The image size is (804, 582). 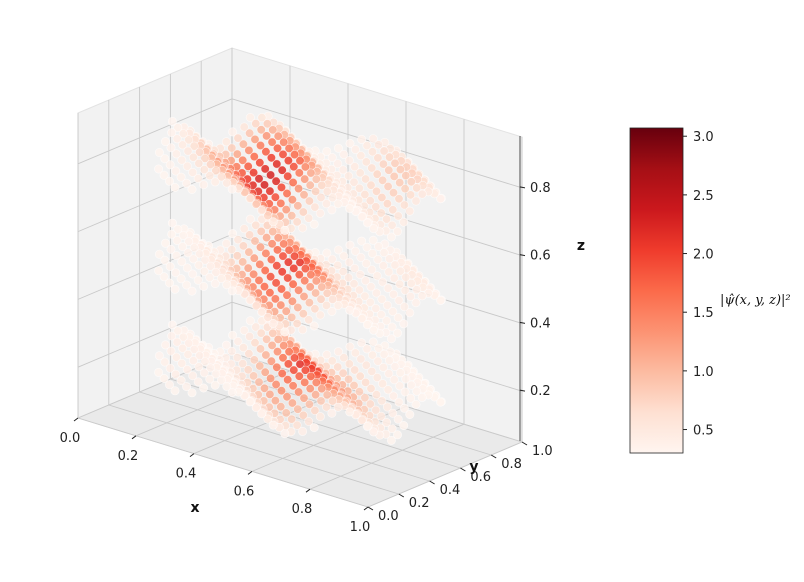 I want to click on x-tick-mark, so click(x=308, y=490).